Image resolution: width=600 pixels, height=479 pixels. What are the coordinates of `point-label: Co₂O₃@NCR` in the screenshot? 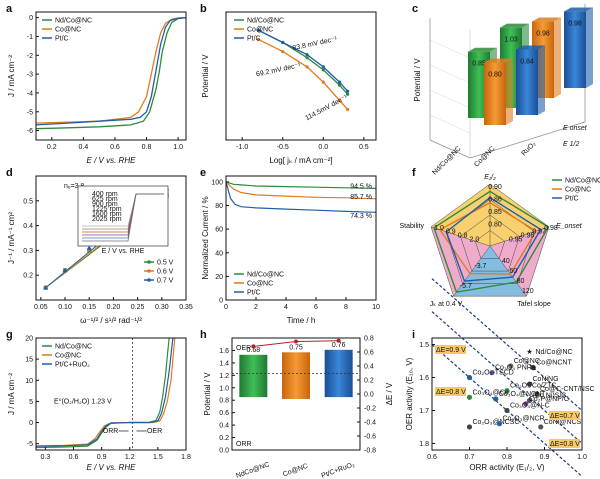 It's located at (524, 419).